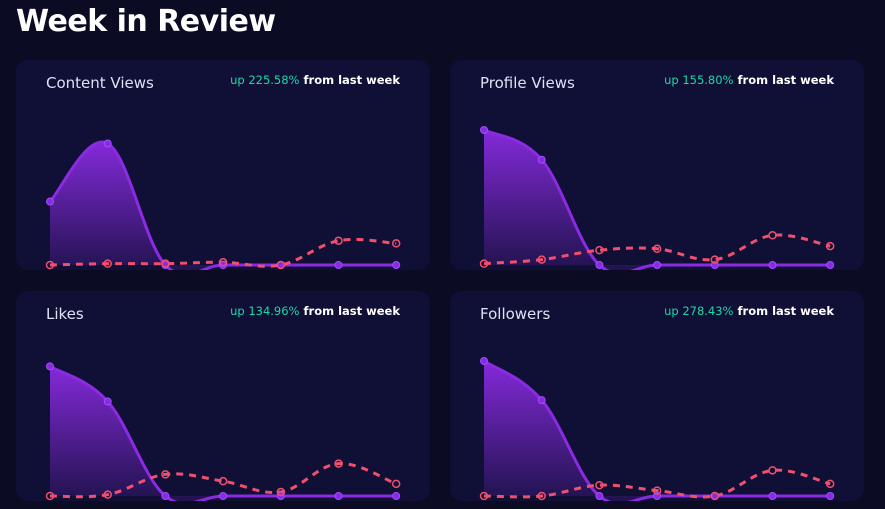 This screenshot has height=509, width=885. I want to click on change-value: up 278.43%, so click(699, 311).